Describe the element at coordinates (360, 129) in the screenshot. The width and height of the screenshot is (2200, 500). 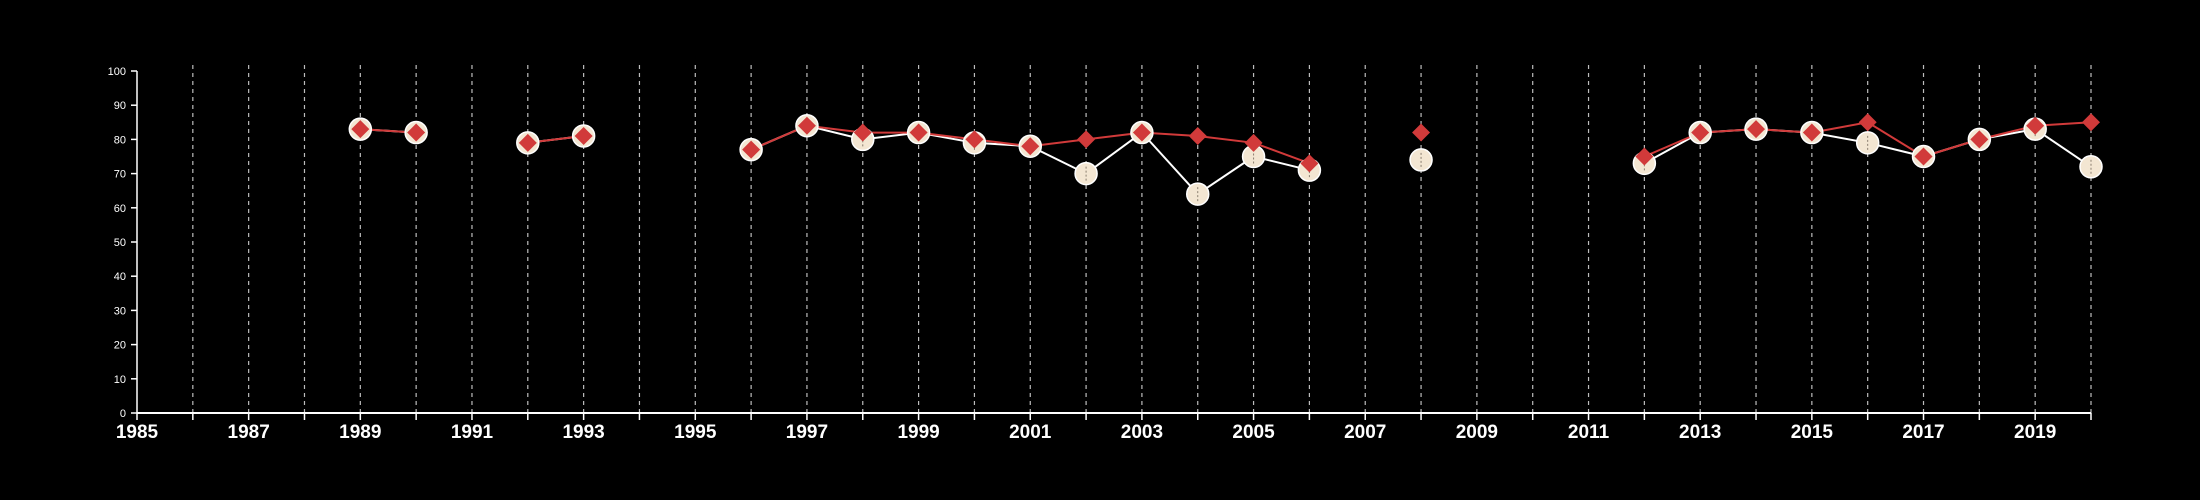
I see `diamond-point-1989` at that location.